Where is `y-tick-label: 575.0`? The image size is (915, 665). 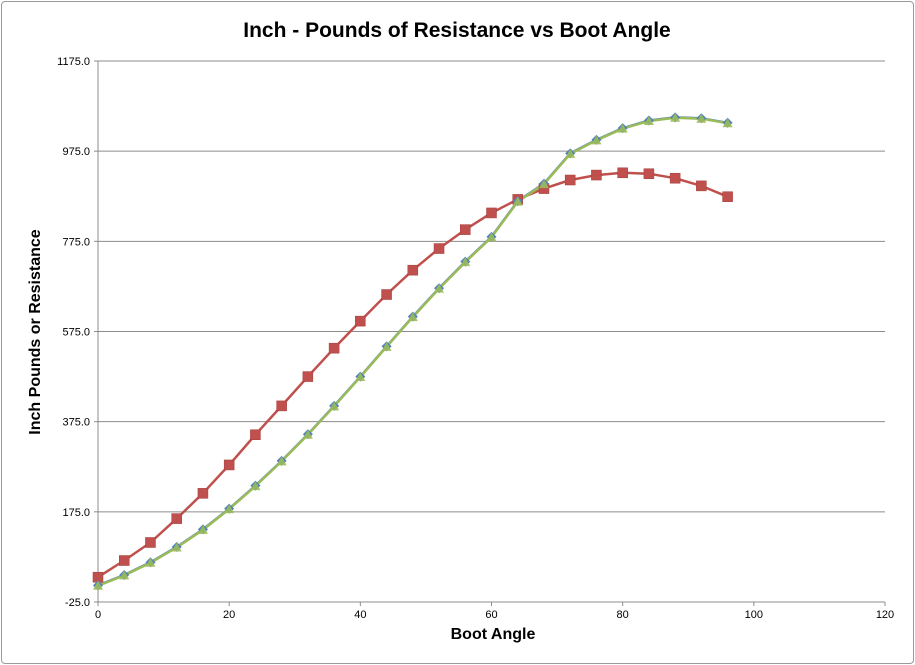
y-tick-label: 575.0 is located at coordinates (76, 333).